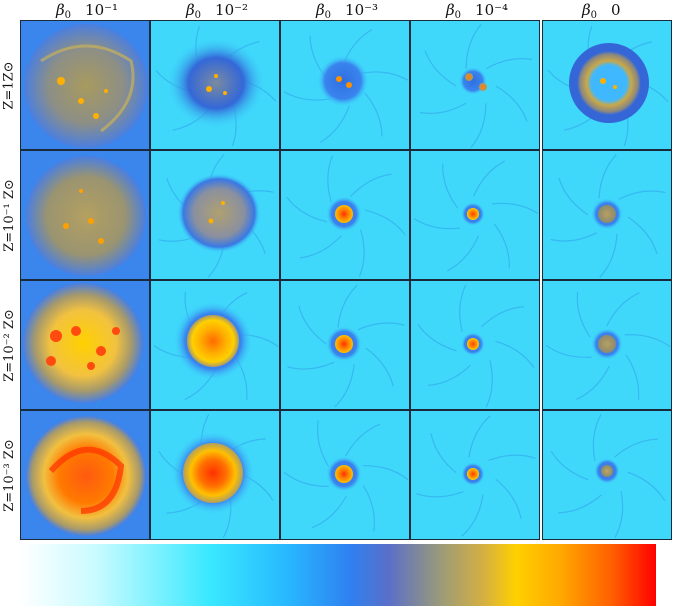 Image resolution: width=674 pixels, height=608 pixels. Describe the element at coordinates (477, 11) in the screenshot. I see `column-label-4: β0 10⁻⁴` at that location.